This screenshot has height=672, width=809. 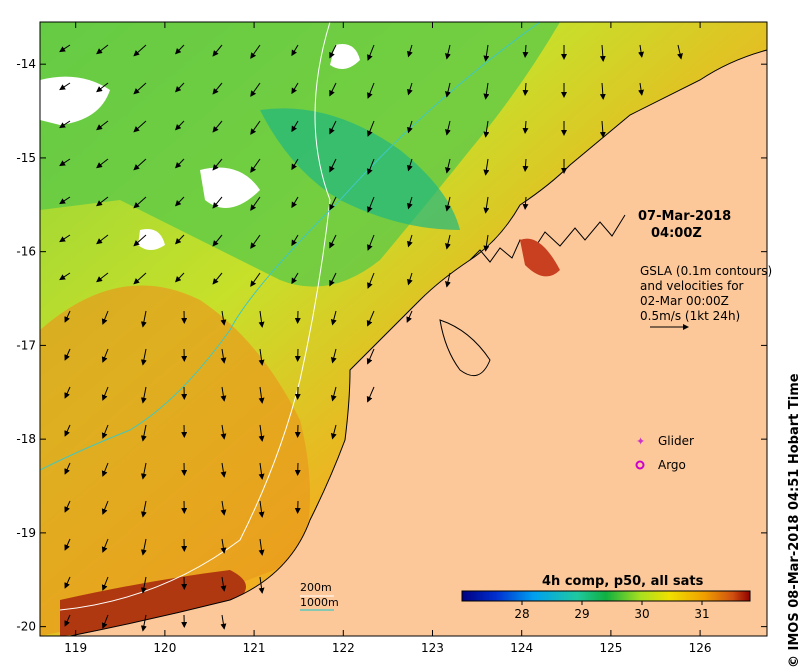 What do you see at coordinates (672, 465) in the screenshot?
I see `legend-argo-label: Argo` at bounding box center [672, 465].